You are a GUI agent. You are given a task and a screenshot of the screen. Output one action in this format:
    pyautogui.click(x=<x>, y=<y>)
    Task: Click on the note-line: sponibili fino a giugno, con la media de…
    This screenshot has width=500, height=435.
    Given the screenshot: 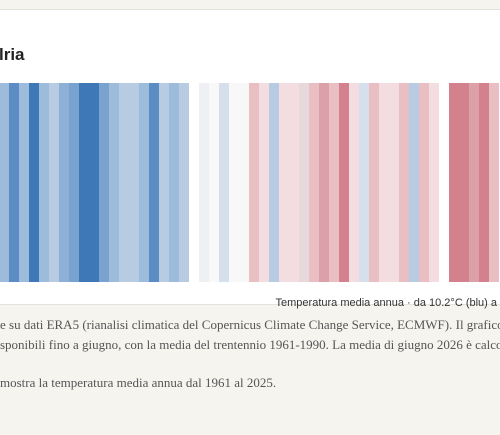 What is the action you would take?
    pyautogui.click(x=250, y=344)
    